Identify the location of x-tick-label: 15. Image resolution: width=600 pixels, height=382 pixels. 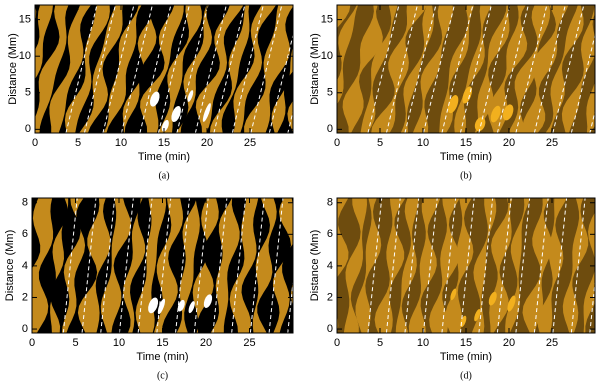
(466, 343).